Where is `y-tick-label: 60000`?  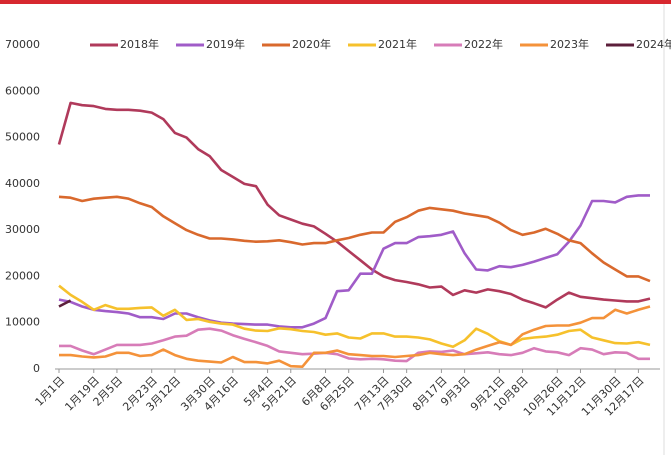
y-tick-label: 60000 is located at coordinates (22, 90).